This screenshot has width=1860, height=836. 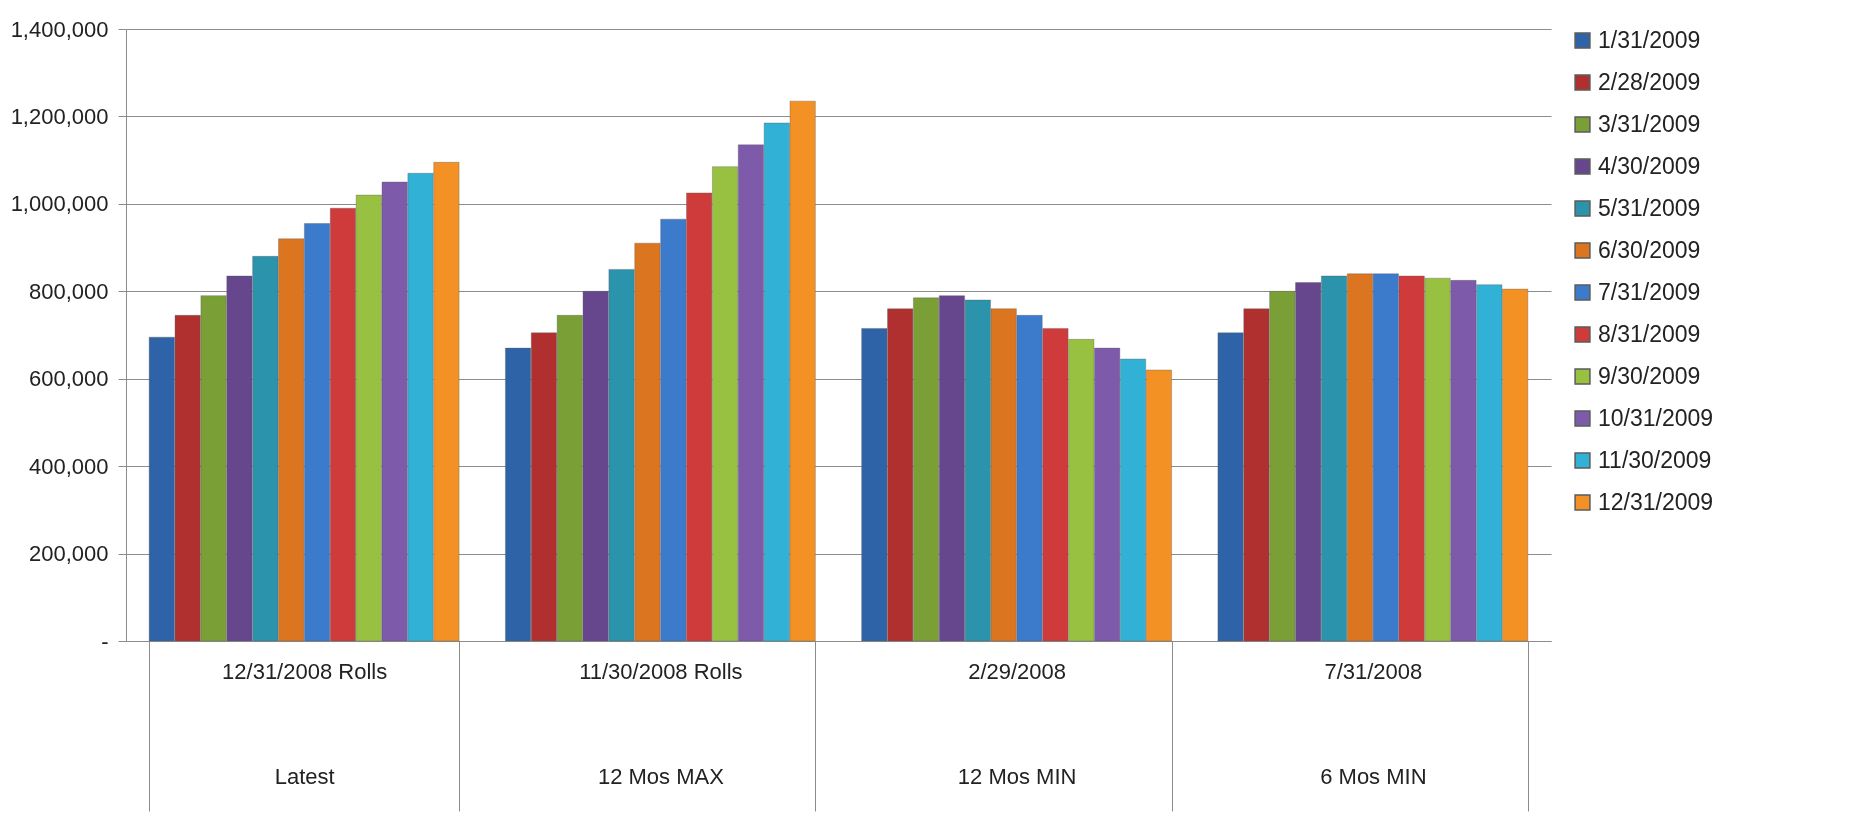 What do you see at coordinates (1649, 39) in the screenshot?
I see `legend-label: 1/31/2009` at bounding box center [1649, 39].